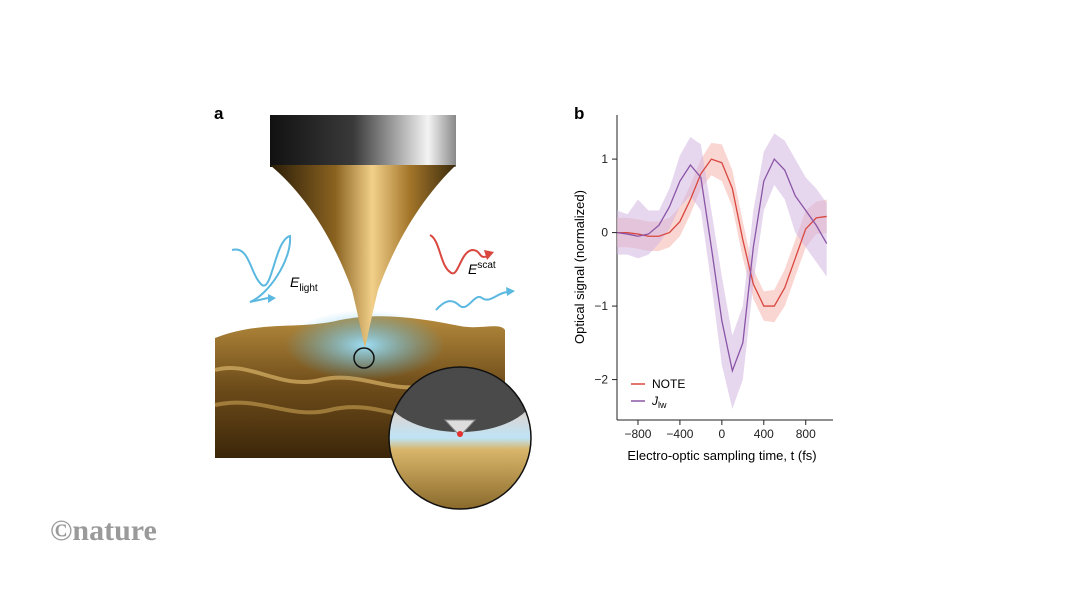 The image size is (1066, 605). What do you see at coordinates (655, 401) in the screenshot?
I see `legend-name: J` at bounding box center [655, 401].